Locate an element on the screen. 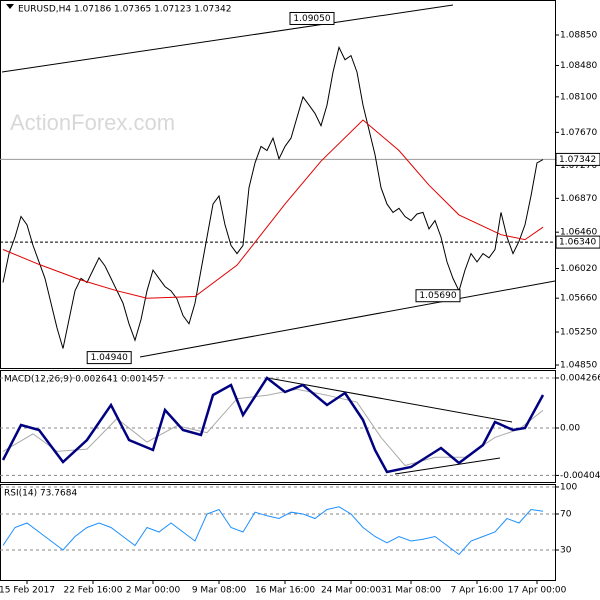 Image resolution: width=600 pixels, height=600 pixels. y-tick-label: 1.08100 is located at coordinates (578, 97).